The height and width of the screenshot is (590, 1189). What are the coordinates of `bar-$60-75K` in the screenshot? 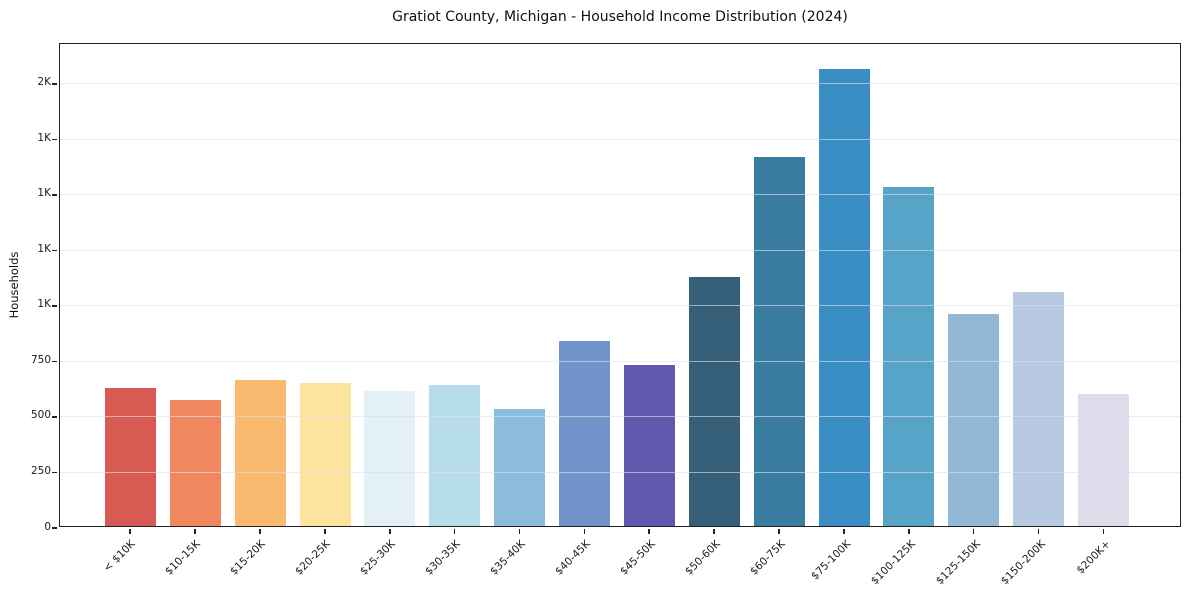 It's located at (779, 341).